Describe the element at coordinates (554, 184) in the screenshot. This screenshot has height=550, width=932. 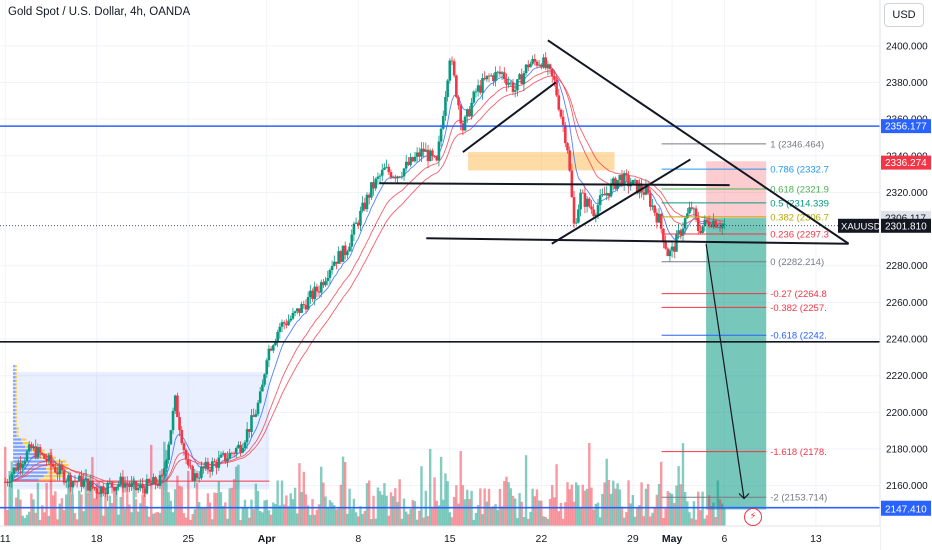
I see `trend-line` at that location.